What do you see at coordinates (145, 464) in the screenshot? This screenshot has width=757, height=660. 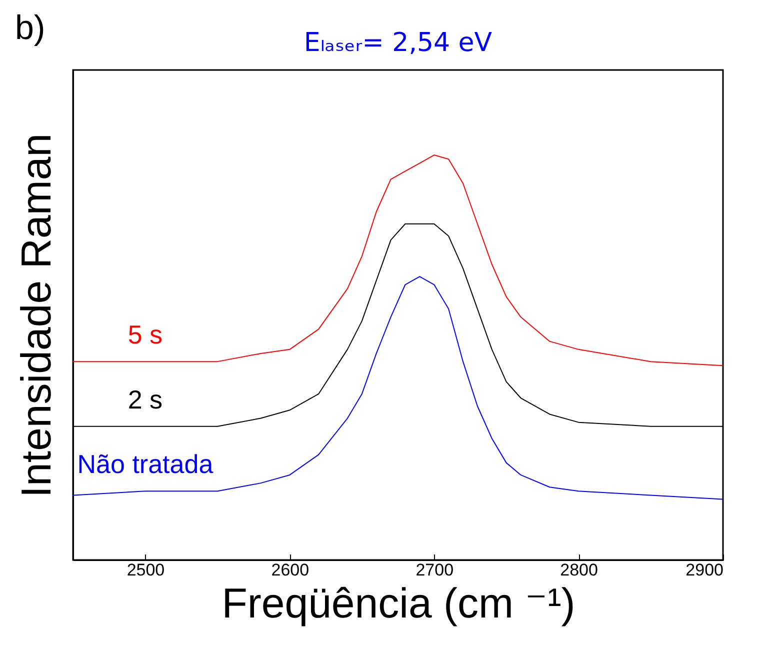 I see `series-label: Não tratada` at bounding box center [145, 464].